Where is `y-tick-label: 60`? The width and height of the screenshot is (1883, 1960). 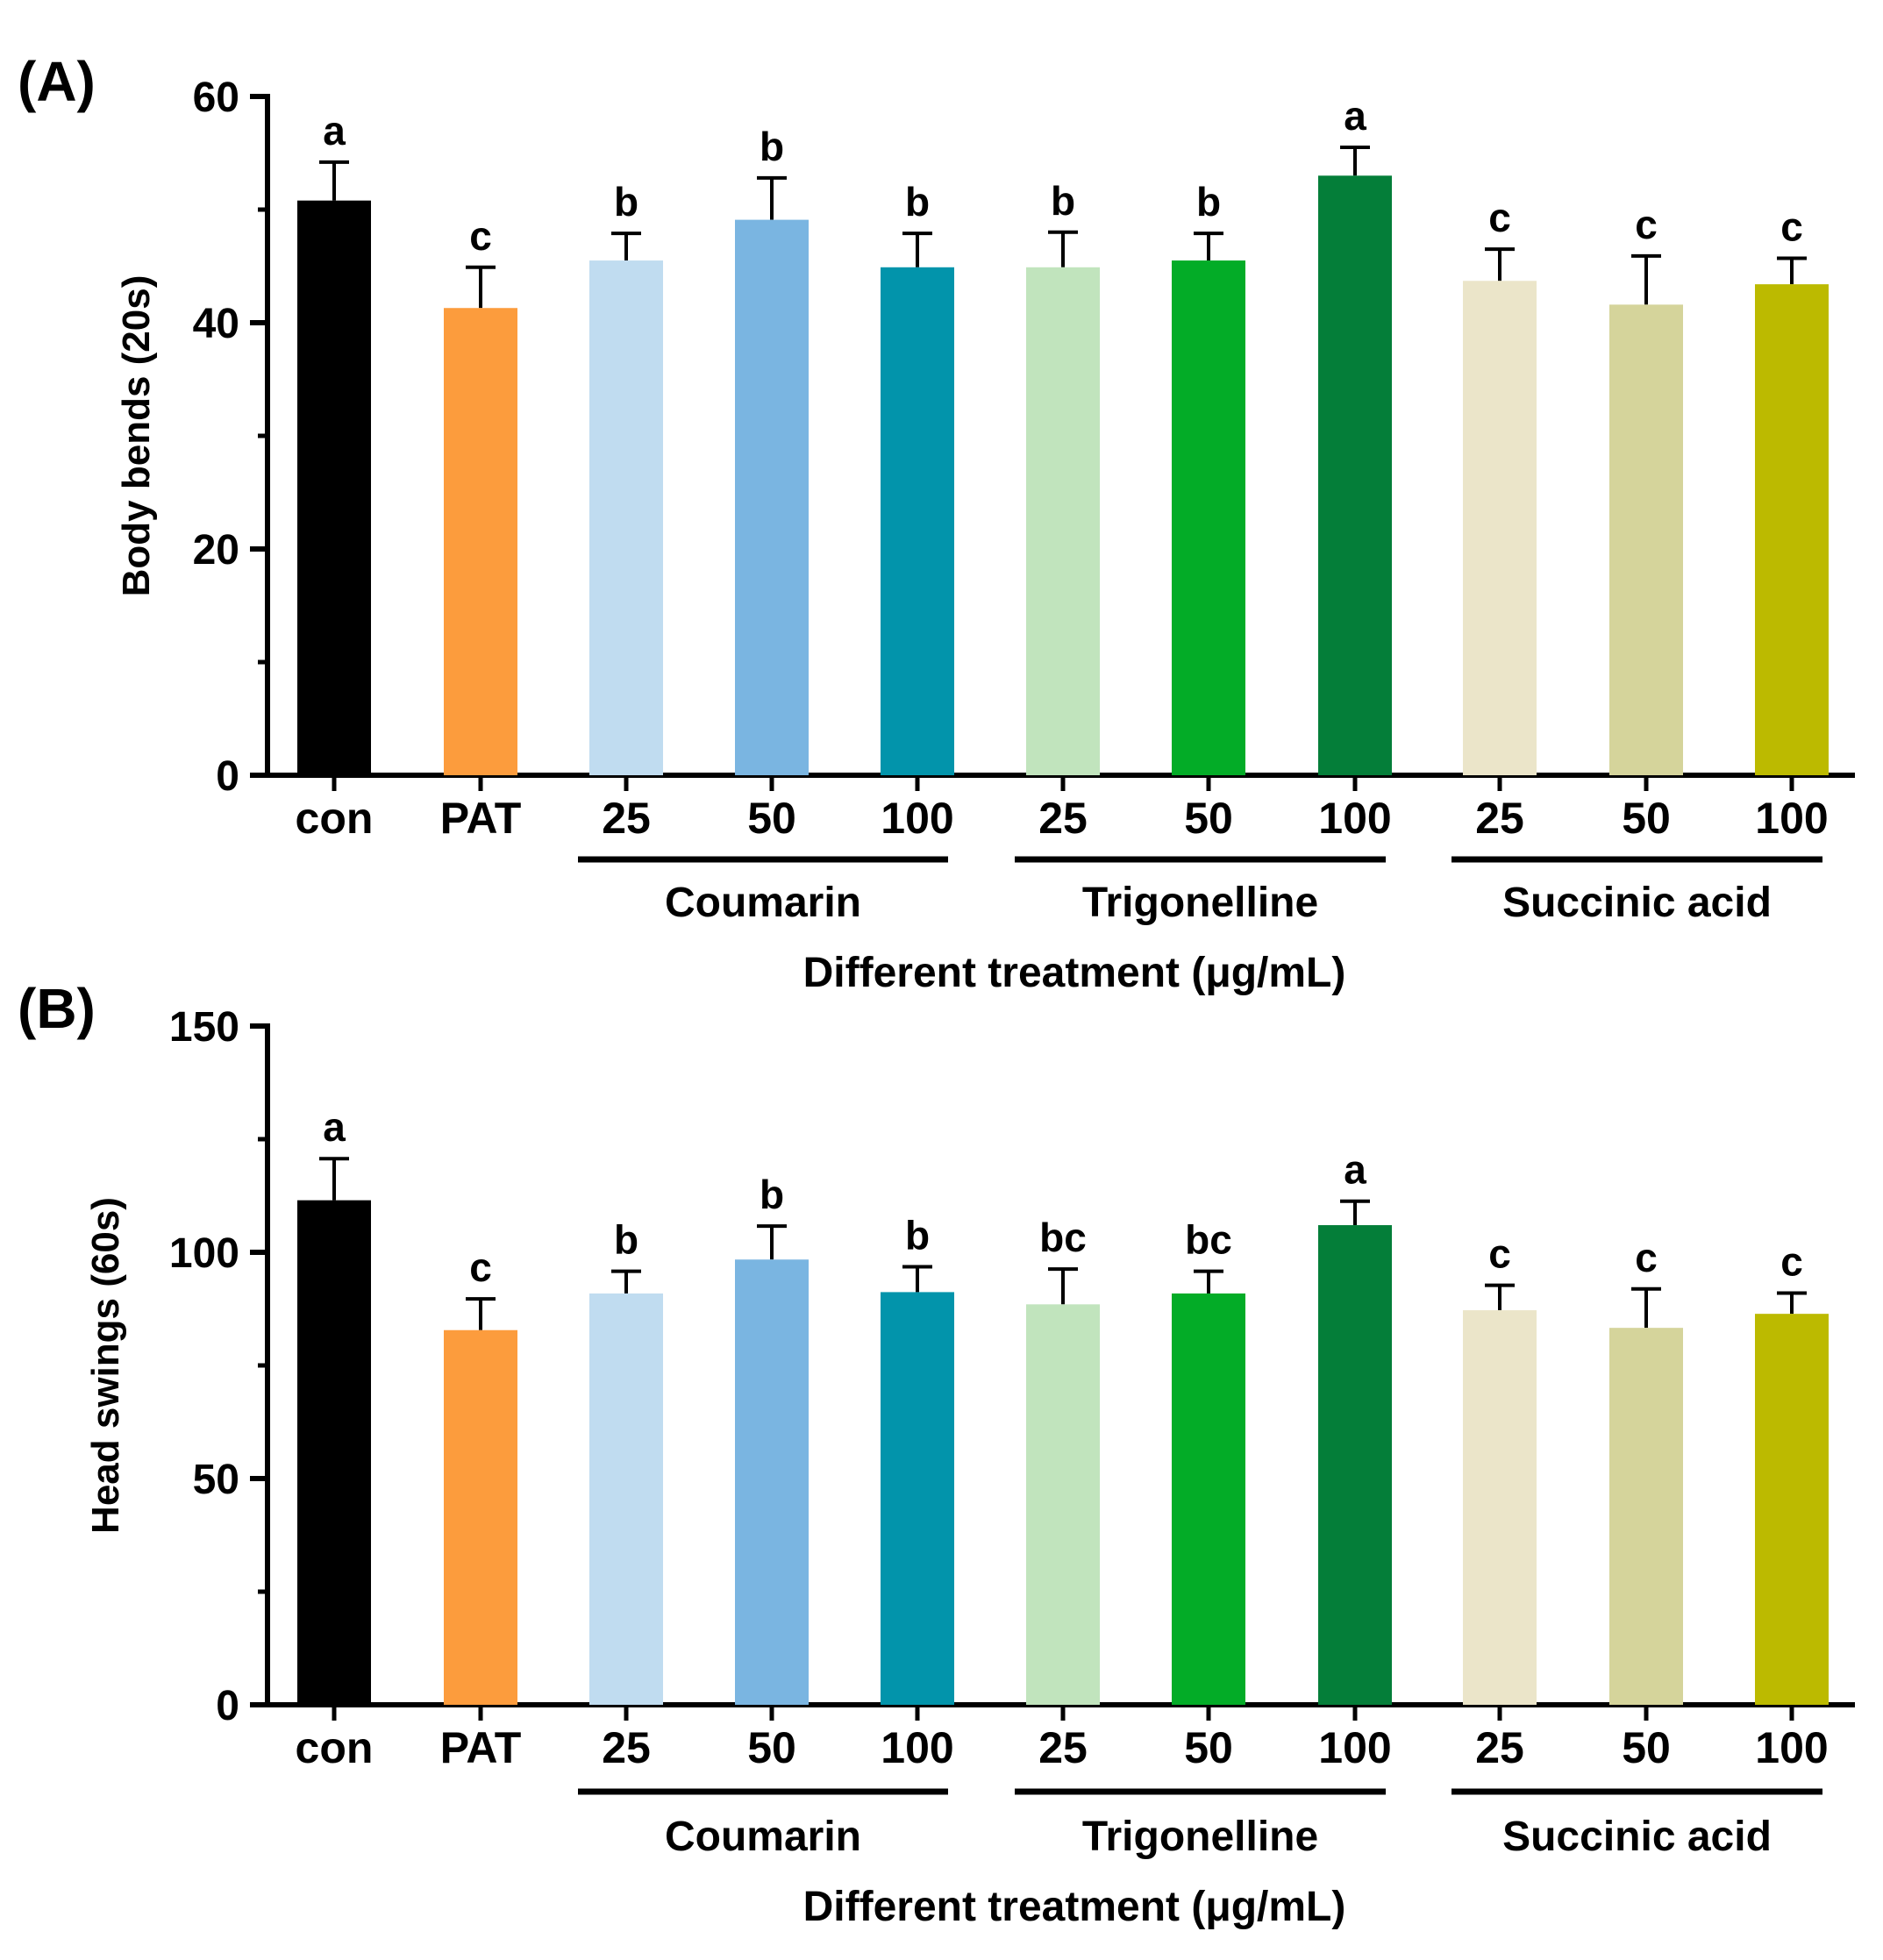 y-tick-label: 60 is located at coordinates (216, 98).